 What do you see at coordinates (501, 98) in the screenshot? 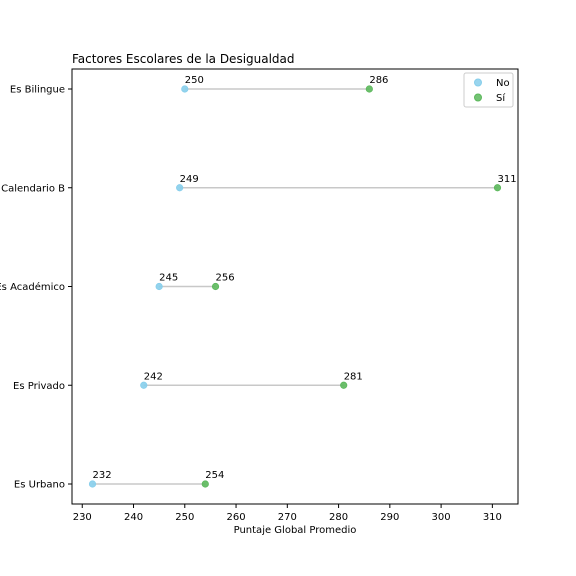
I see `legend-label-si: Sí` at bounding box center [501, 98].